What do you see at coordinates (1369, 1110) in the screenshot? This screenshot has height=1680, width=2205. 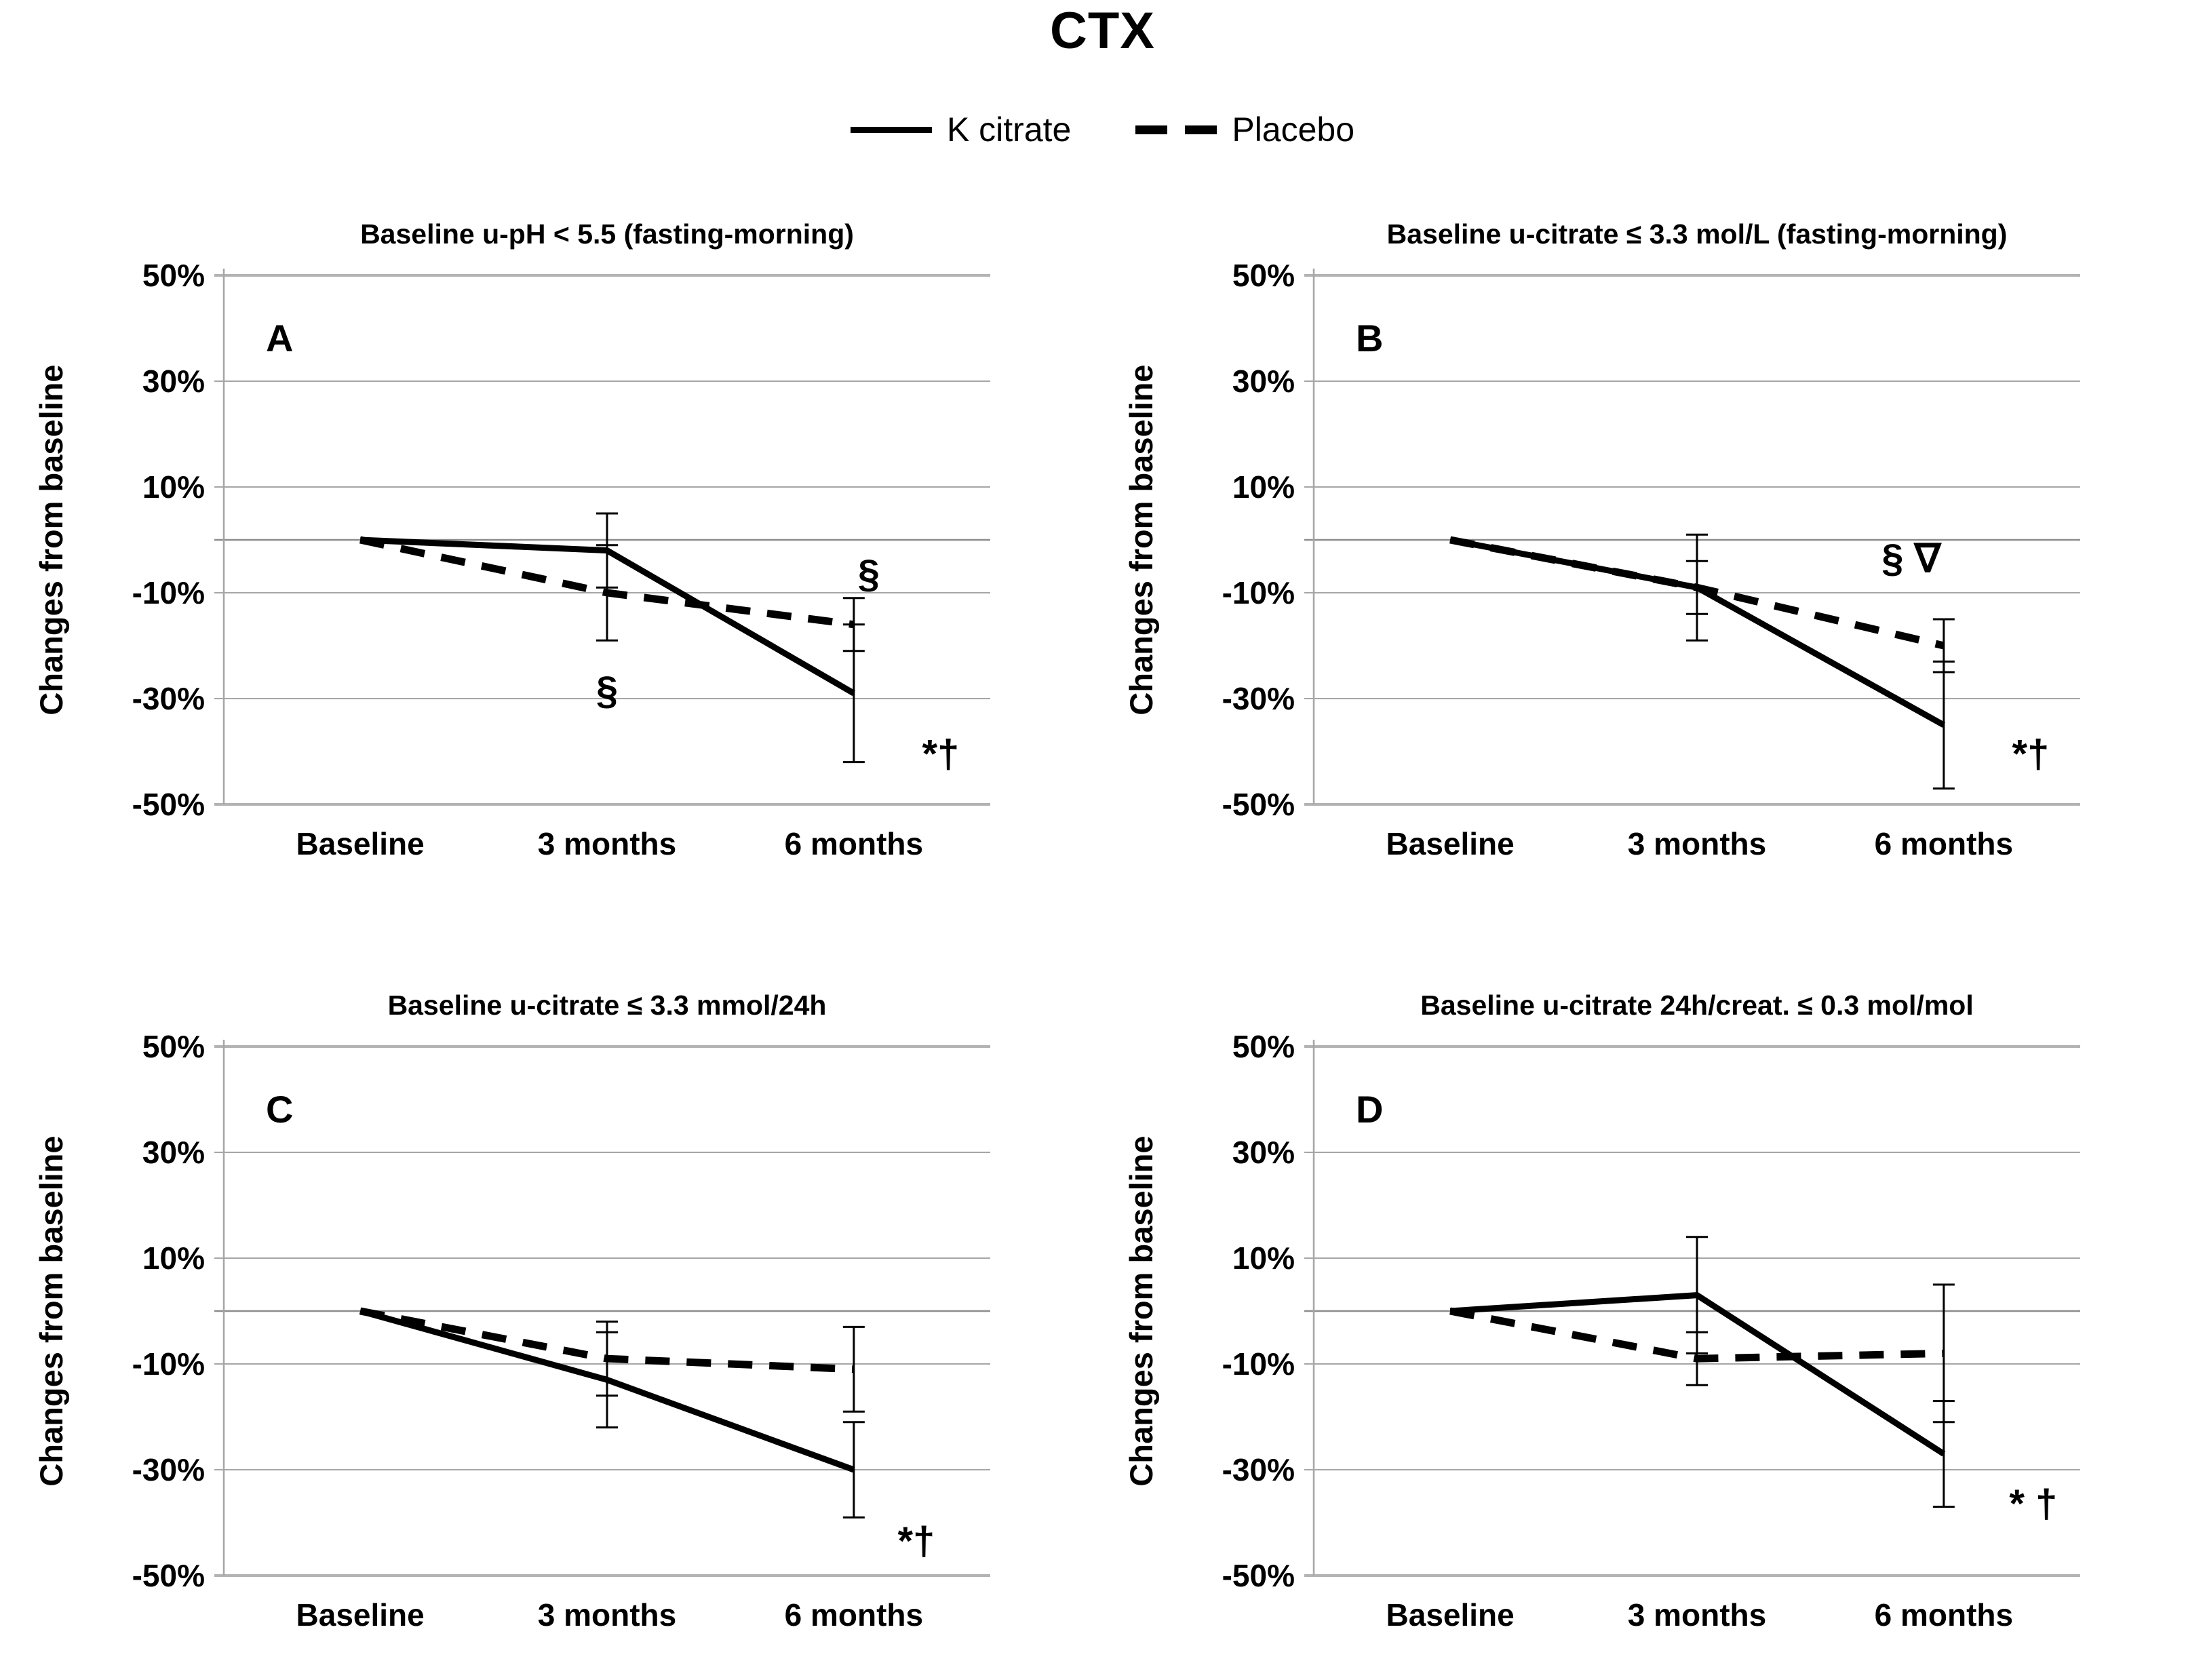 I see `panel-letter: D` at bounding box center [1369, 1110].